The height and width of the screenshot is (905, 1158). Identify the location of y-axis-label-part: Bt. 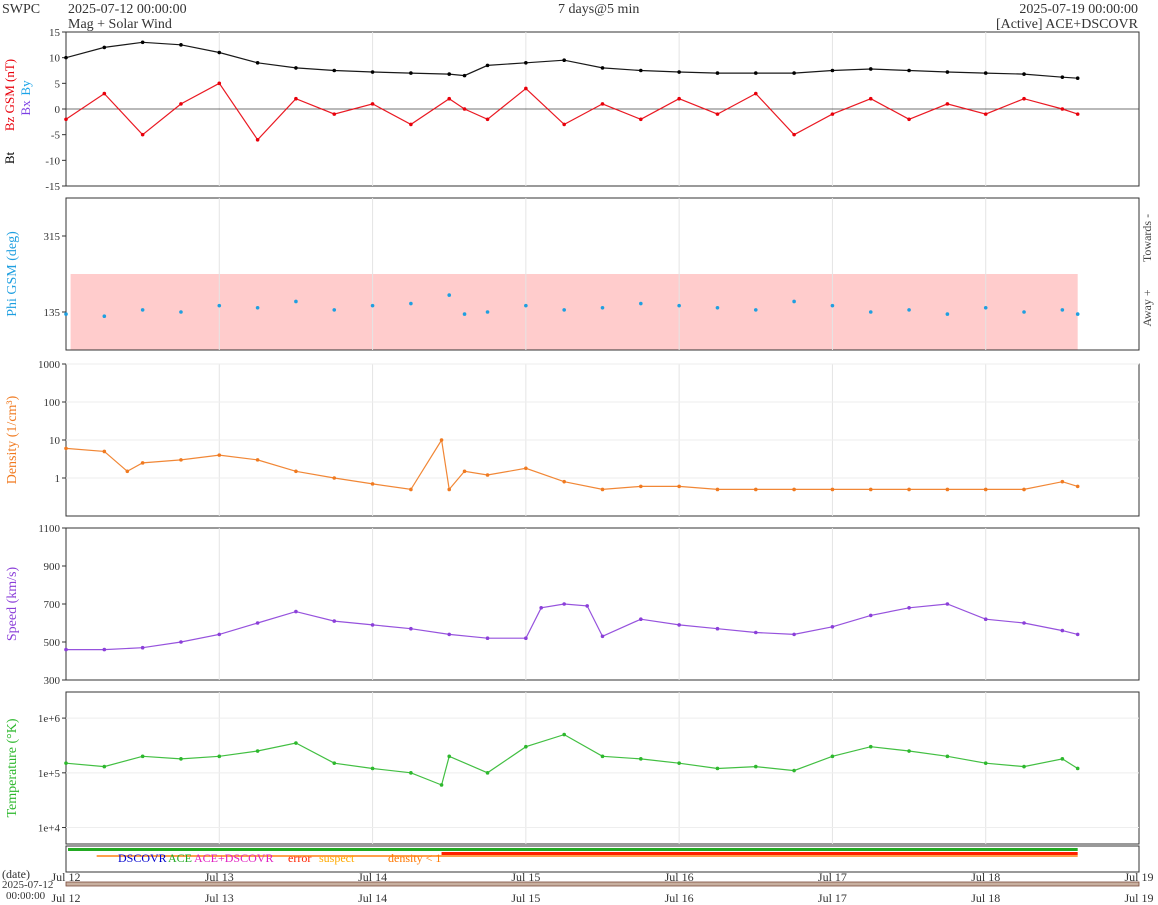
(9, 157).